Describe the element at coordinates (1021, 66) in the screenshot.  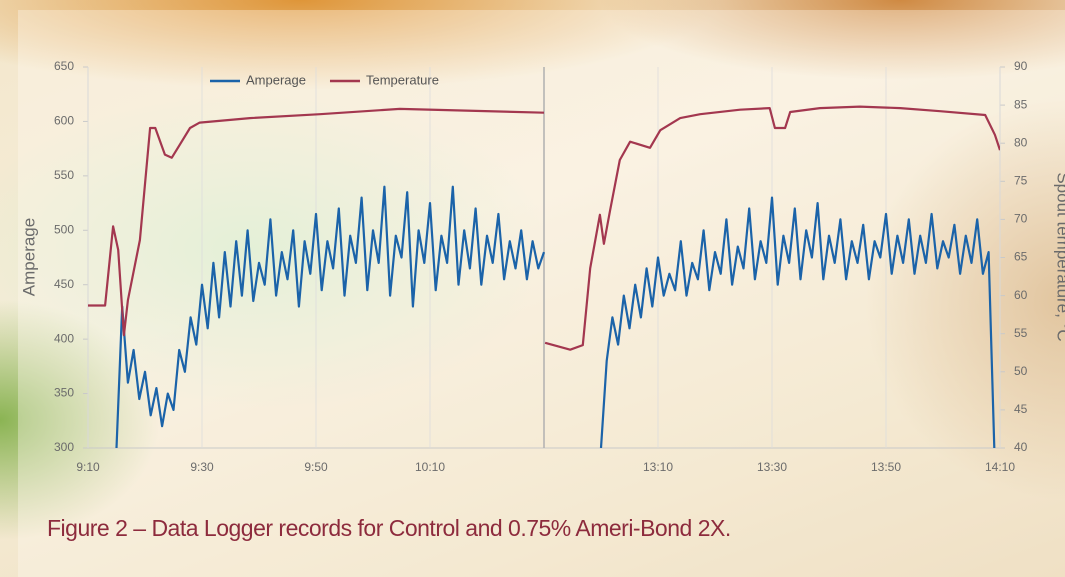
I see `y2-tick-label: 90` at that location.